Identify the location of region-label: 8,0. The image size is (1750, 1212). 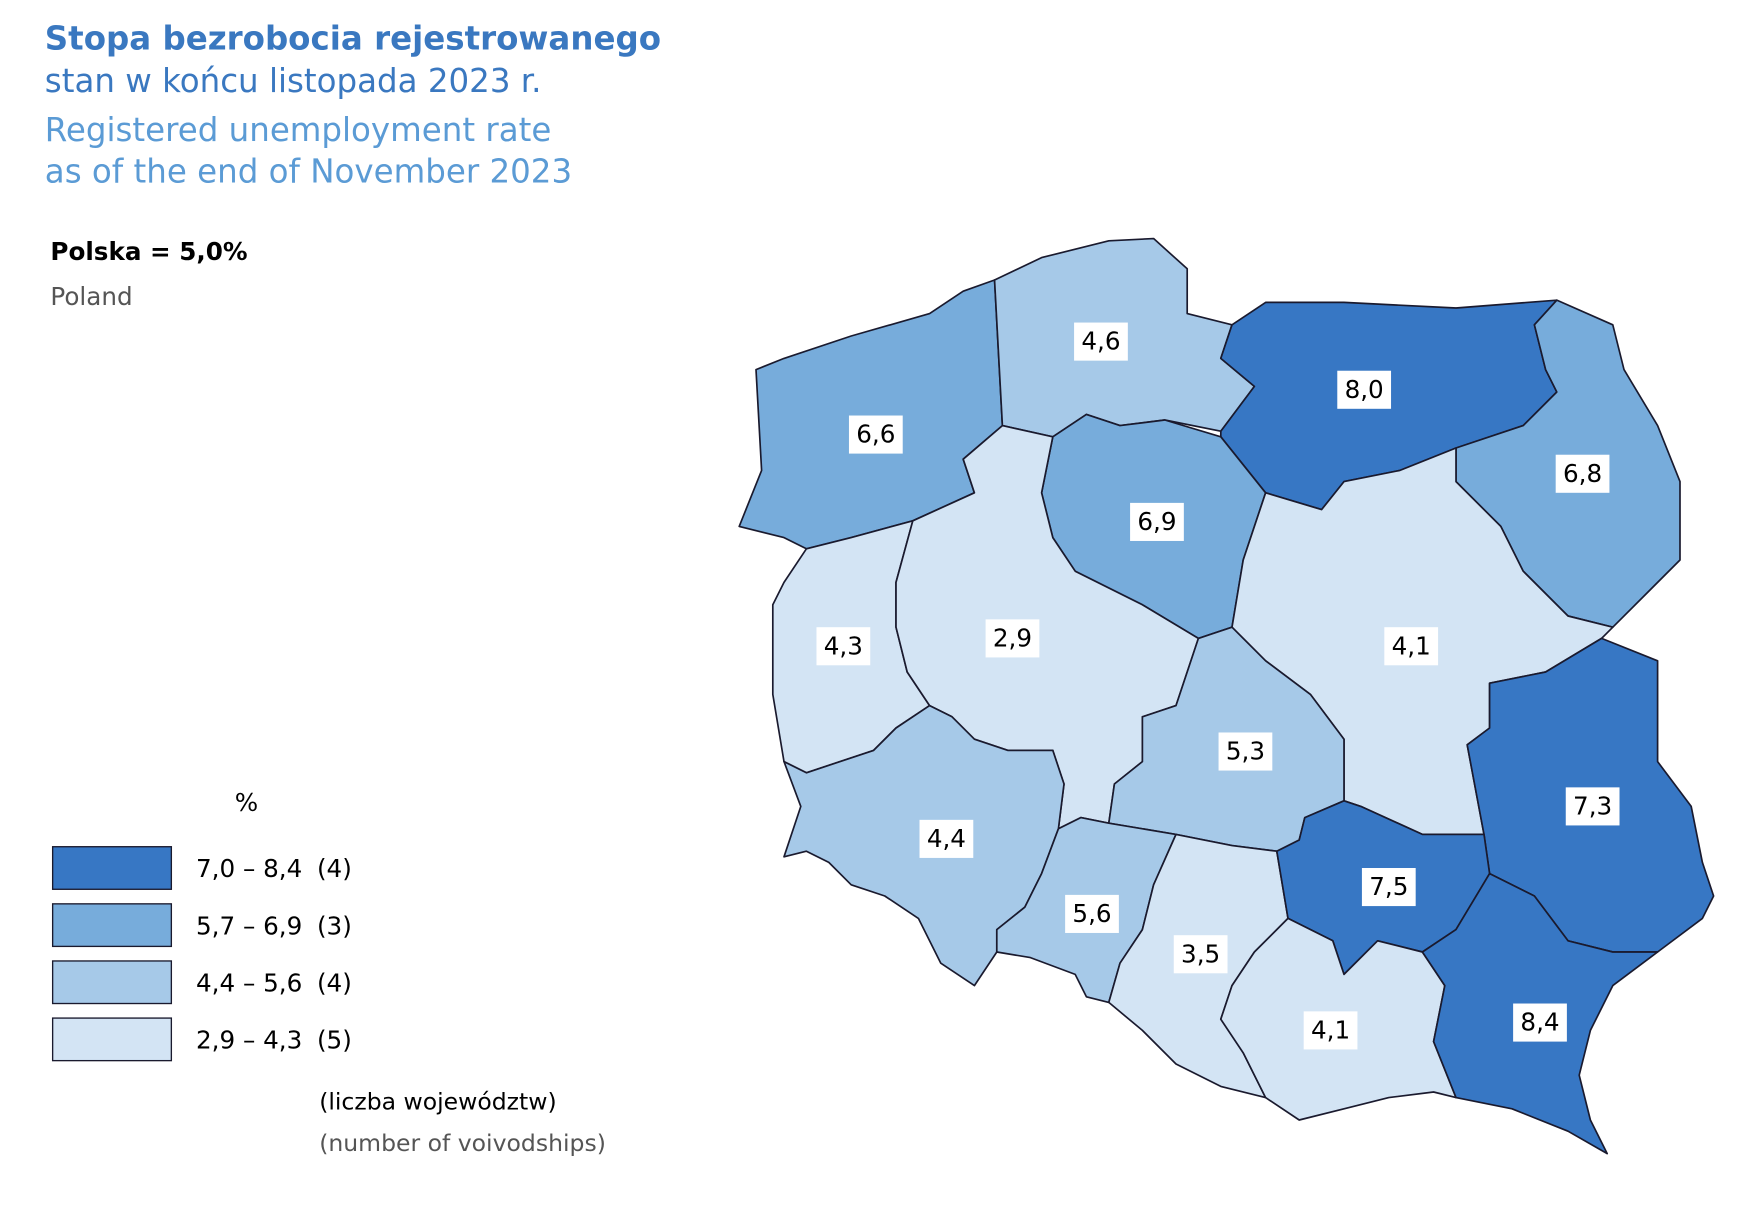
(1364, 389).